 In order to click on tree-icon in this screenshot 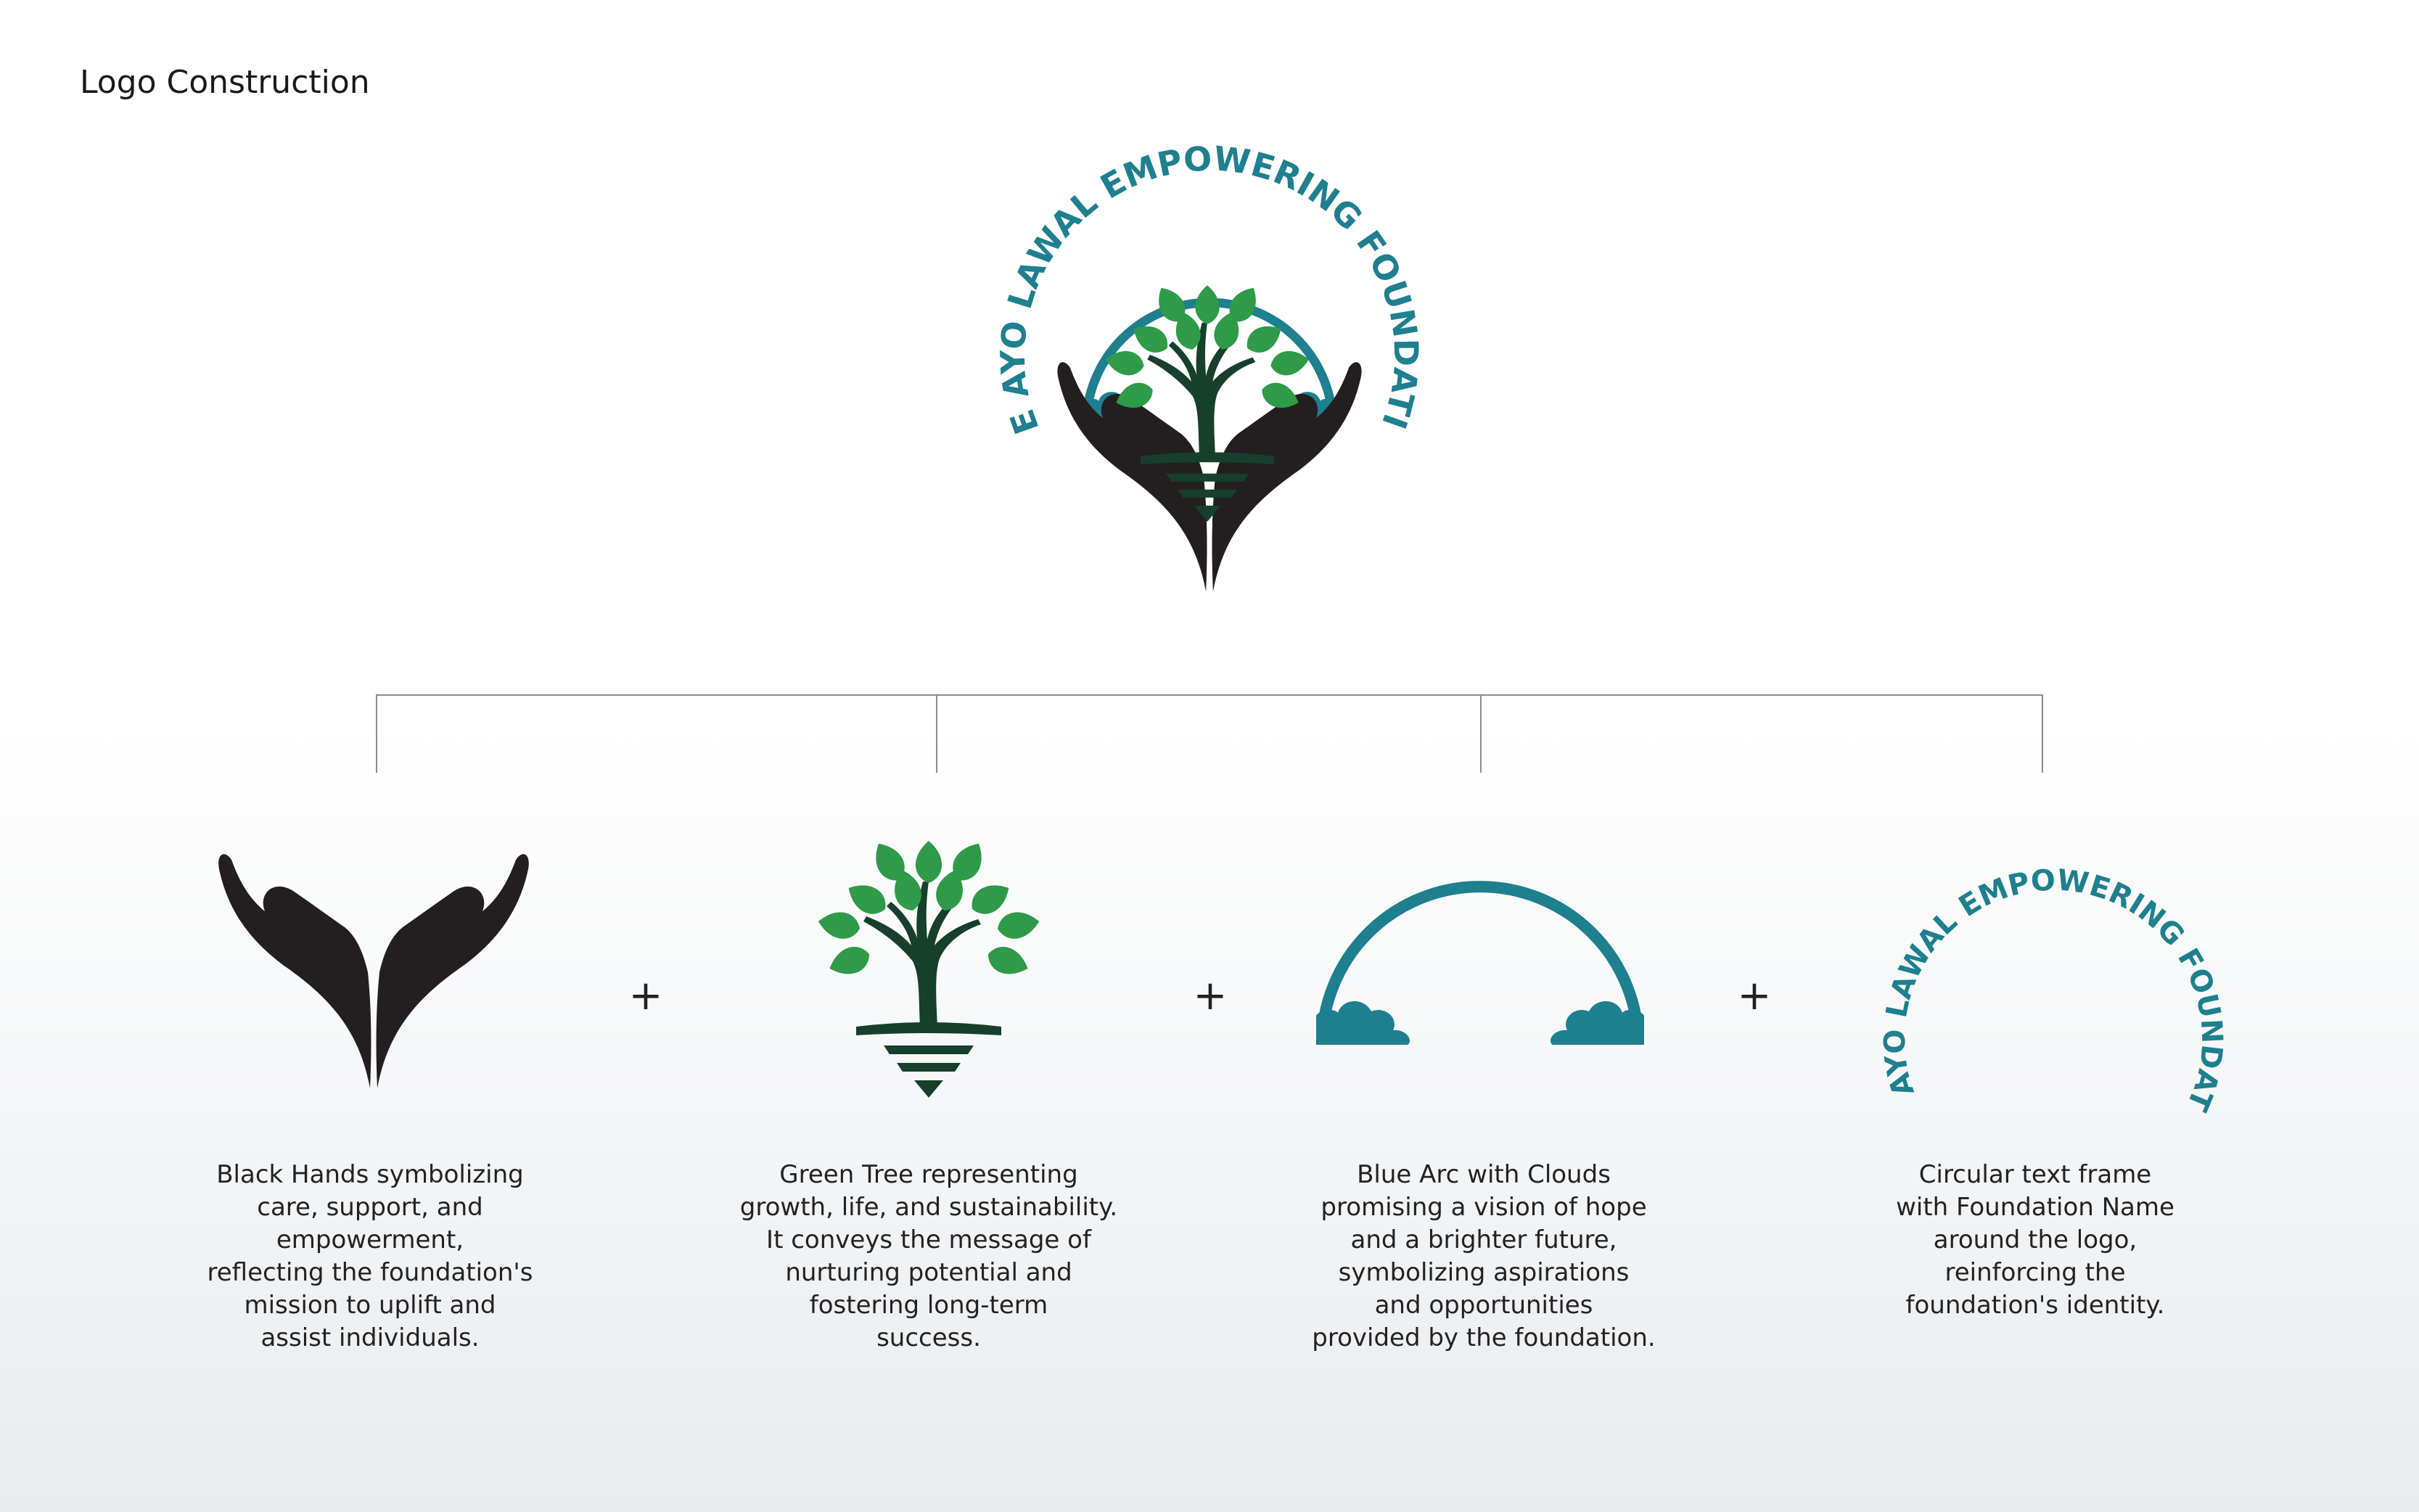, I will do `click(929, 969)`.